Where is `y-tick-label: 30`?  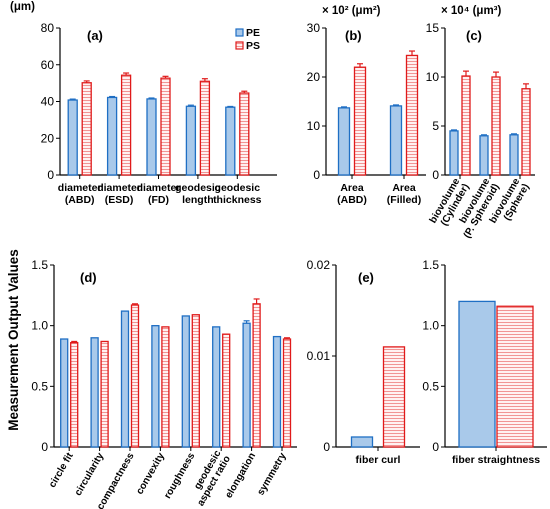 y-tick-label: 30 is located at coordinates (314, 28).